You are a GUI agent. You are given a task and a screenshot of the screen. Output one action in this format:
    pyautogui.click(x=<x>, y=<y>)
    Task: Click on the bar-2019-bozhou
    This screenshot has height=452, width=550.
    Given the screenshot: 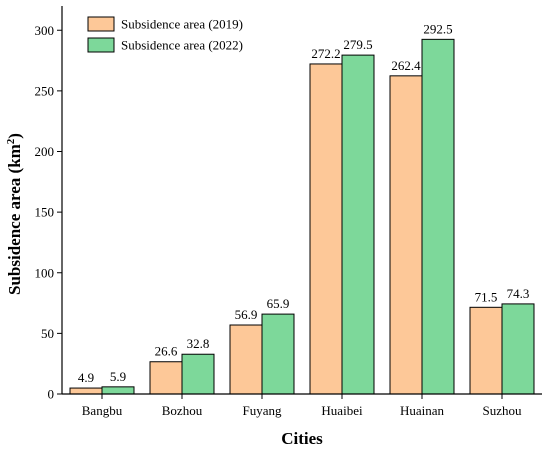 What is the action you would take?
    pyautogui.click(x=166, y=378)
    